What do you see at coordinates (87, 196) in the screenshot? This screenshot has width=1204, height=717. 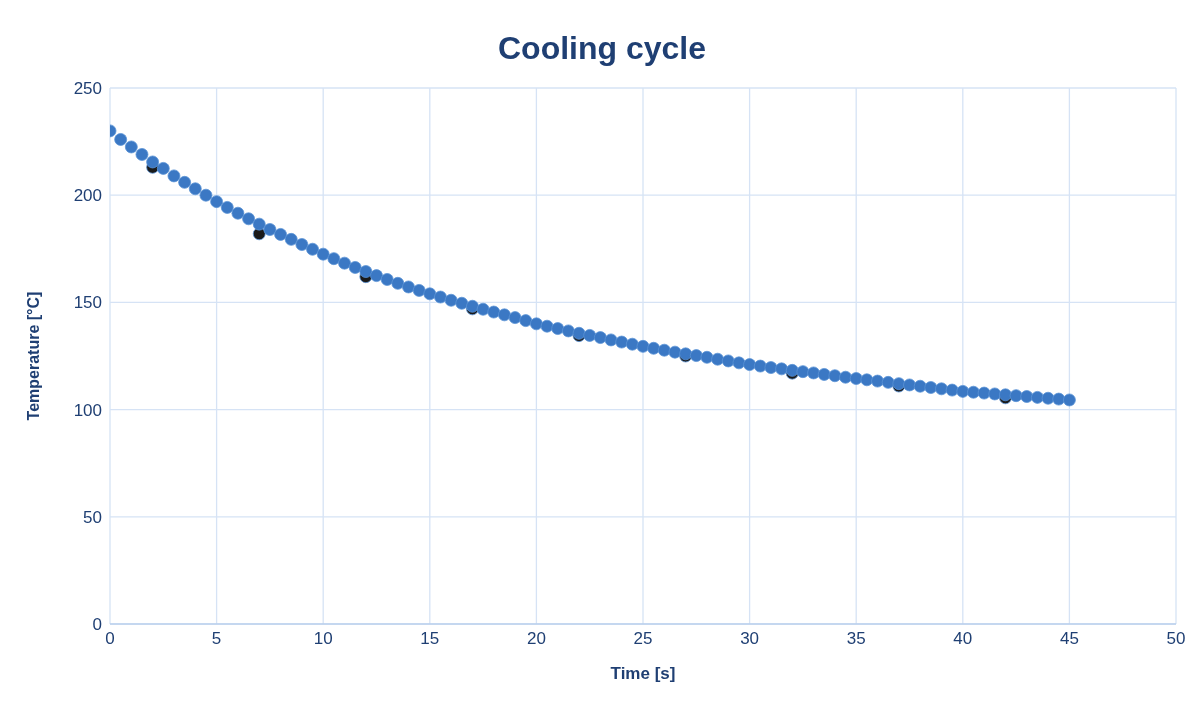 I see `y-tick-label: 200` at bounding box center [87, 196].